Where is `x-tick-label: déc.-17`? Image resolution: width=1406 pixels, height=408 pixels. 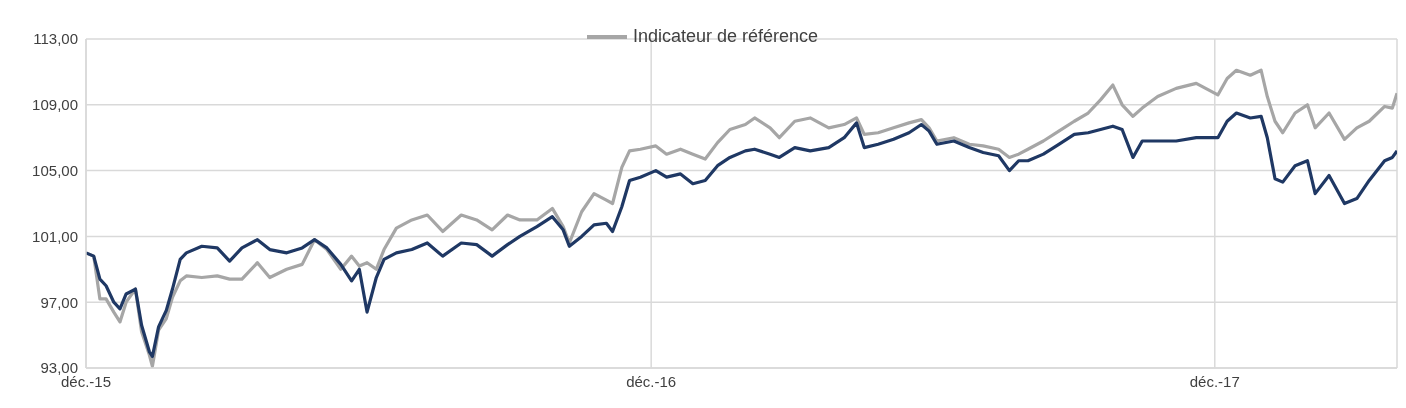
x-tick-label: déc.-17 is located at coordinates (1214, 381).